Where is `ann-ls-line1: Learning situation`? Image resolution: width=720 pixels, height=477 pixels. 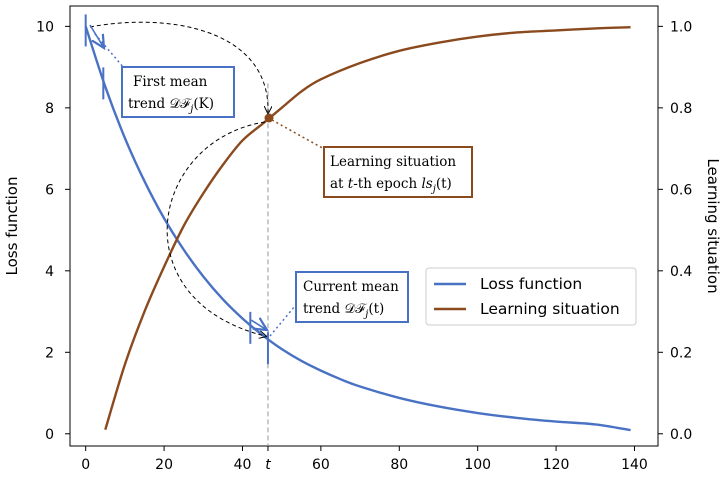
ann-ls-line1: Learning situation is located at coordinates (393, 162).